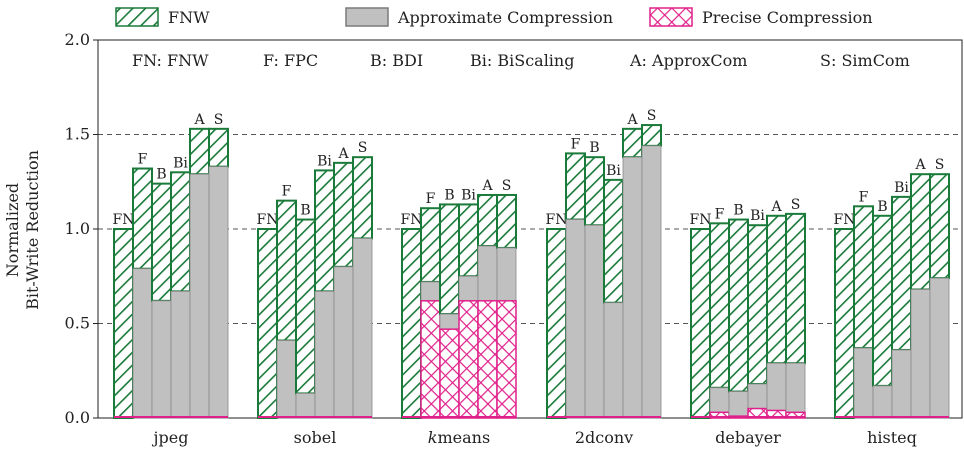 The width and height of the screenshot is (964, 452). Describe the element at coordinates (170, 437) in the screenshot. I see `category-label: jpeg` at that location.